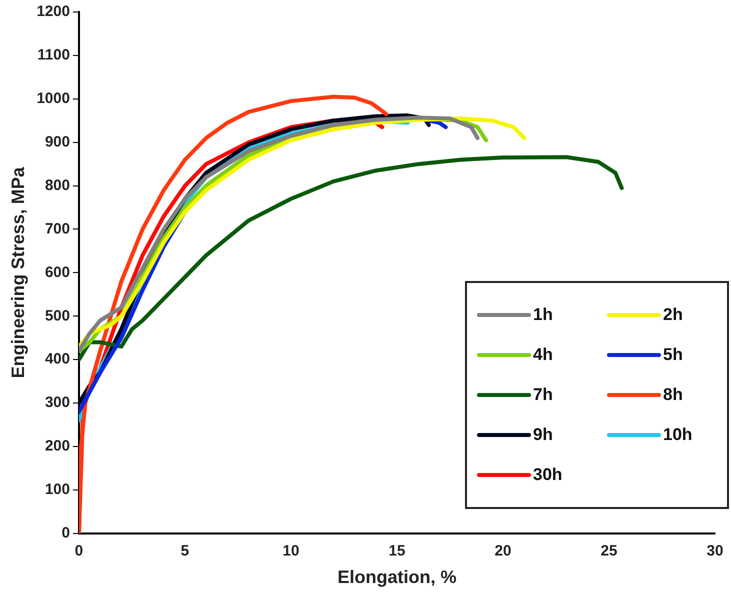  What do you see at coordinates (543, 435) in the screenshot?
I see `legend-label: 9h` at bounding box center [543, 435].